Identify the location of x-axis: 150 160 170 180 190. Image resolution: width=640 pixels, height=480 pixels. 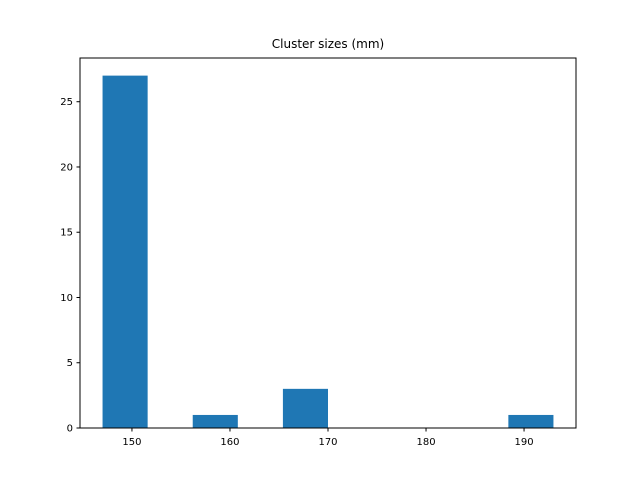
(328, 438).